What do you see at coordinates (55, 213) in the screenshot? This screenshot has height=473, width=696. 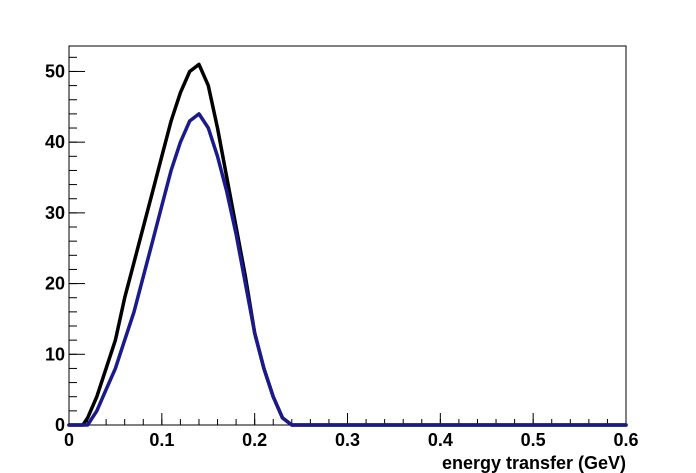 I see `y-tick-label: 30` at bounding box center [55, 213].